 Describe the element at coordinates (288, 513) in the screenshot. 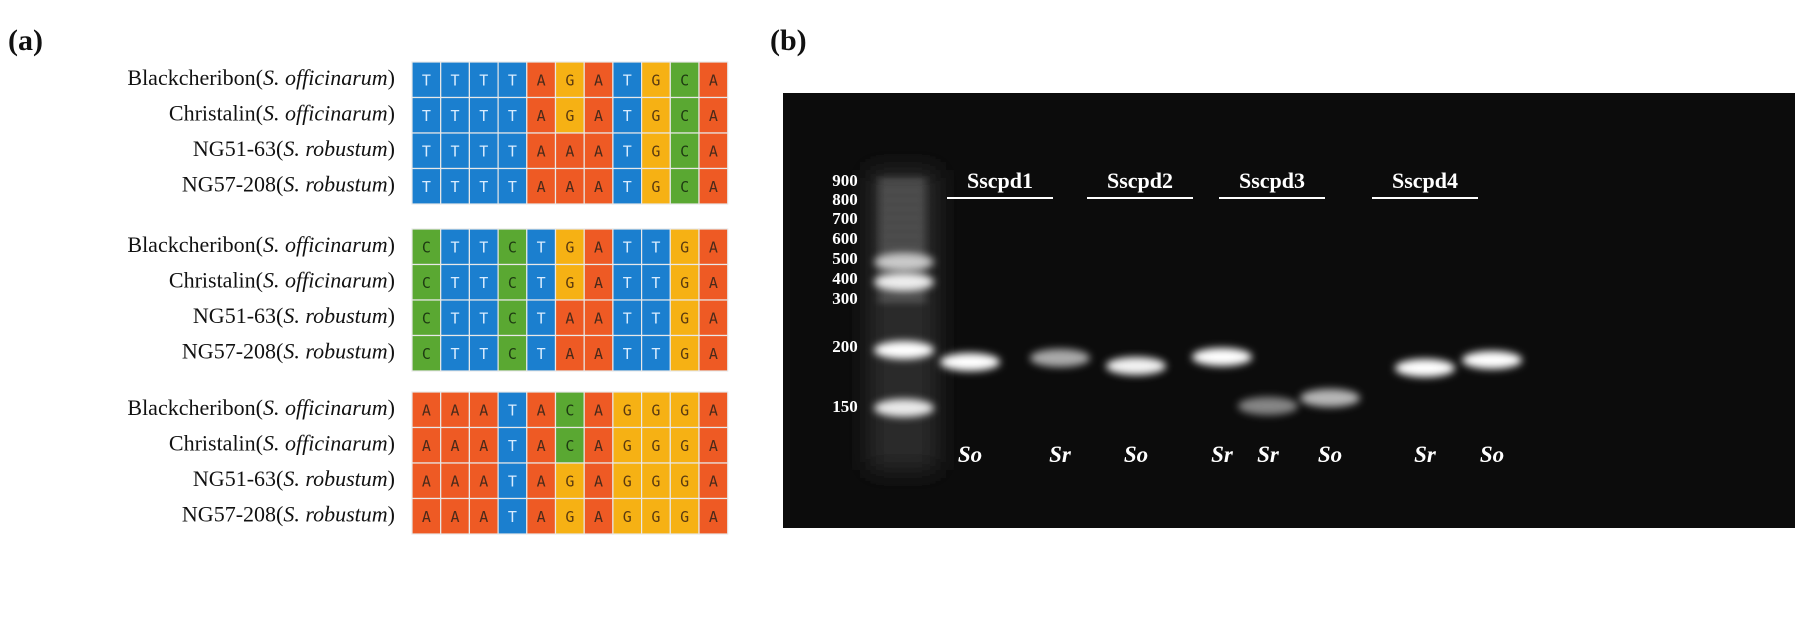

I see `sequence-label: NG57-208(S. robustum)` at that location.